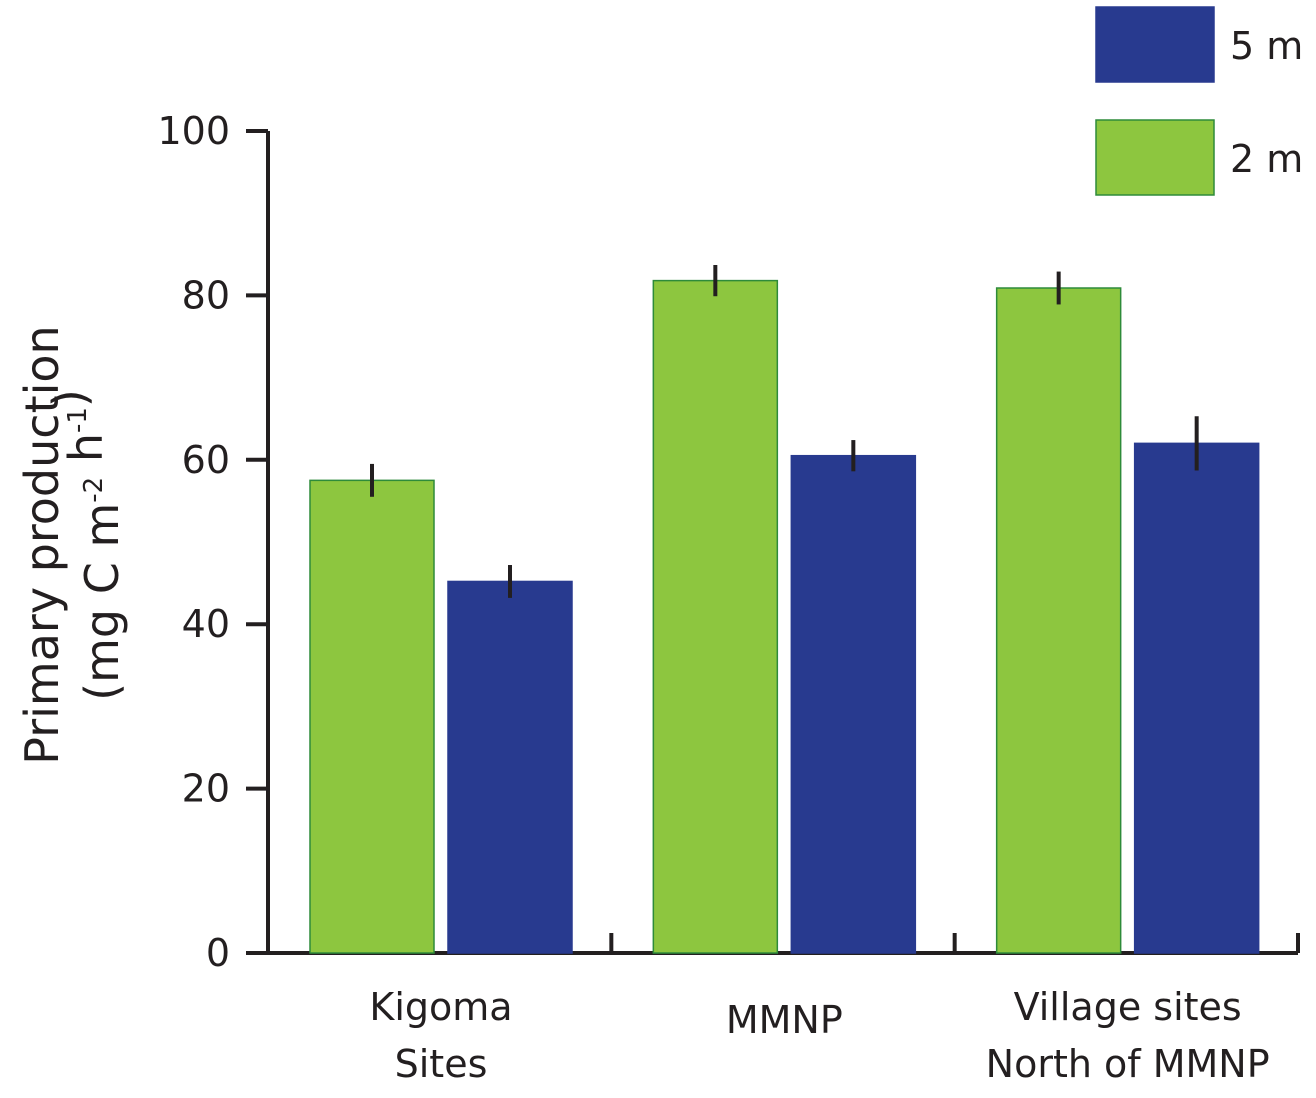 The width and height of the screenshot is (1316, 1098). Describe the element at coordinates (1266, 159) in the screenshot. I see `legend-label: 2 m` at that location.